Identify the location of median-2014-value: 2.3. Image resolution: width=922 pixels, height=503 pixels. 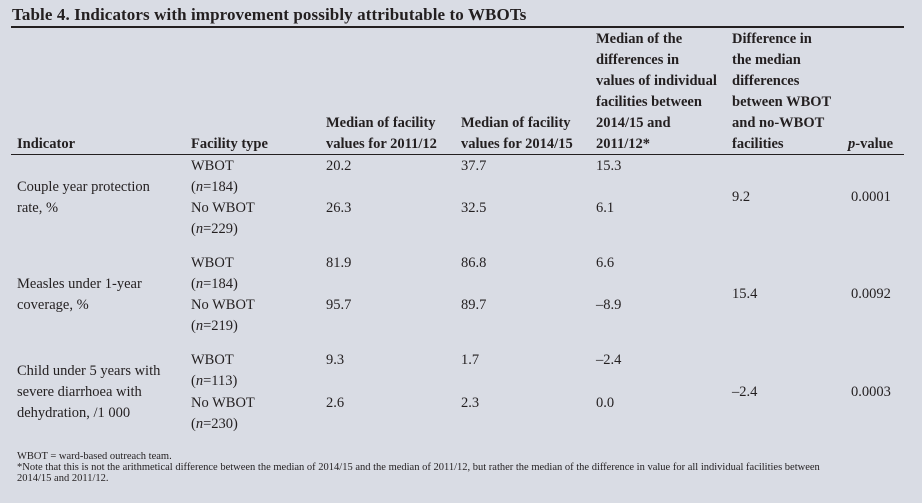
(470, 403).